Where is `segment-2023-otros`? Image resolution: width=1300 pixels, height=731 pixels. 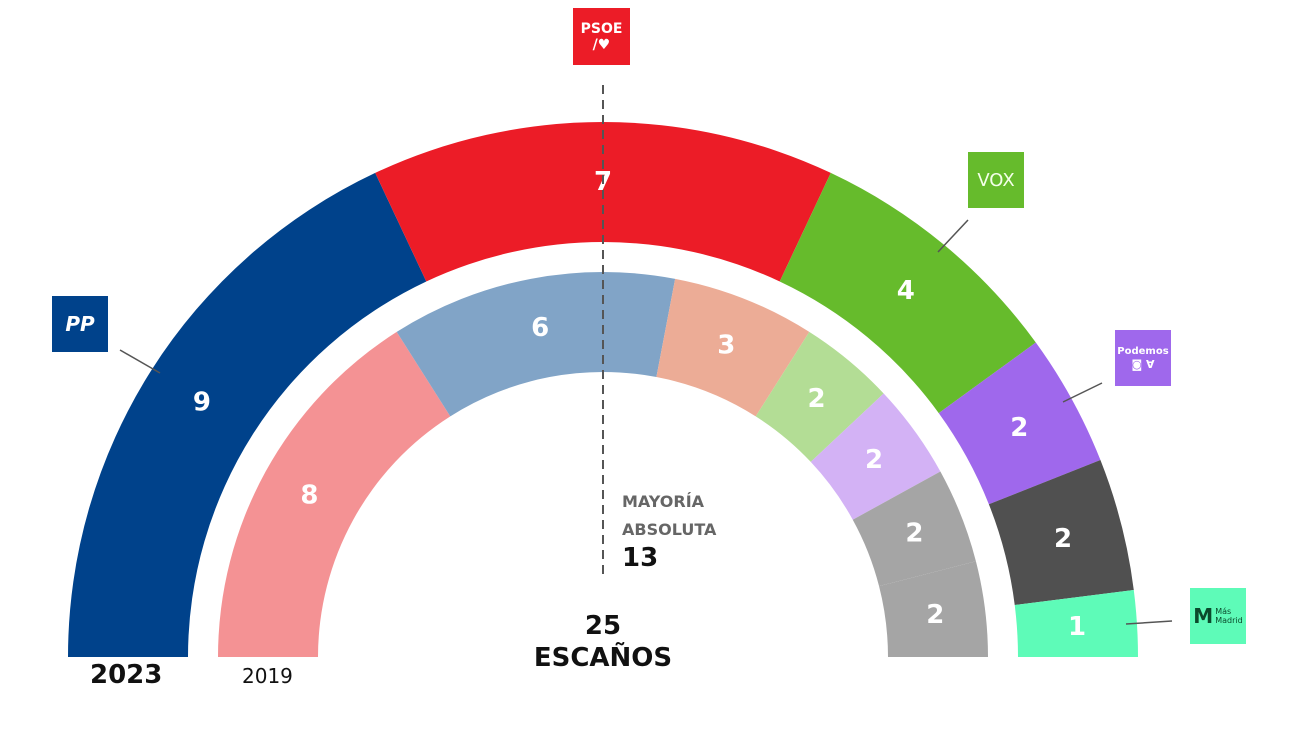 segment-2023-otros is located at coordinates (1061, 532).